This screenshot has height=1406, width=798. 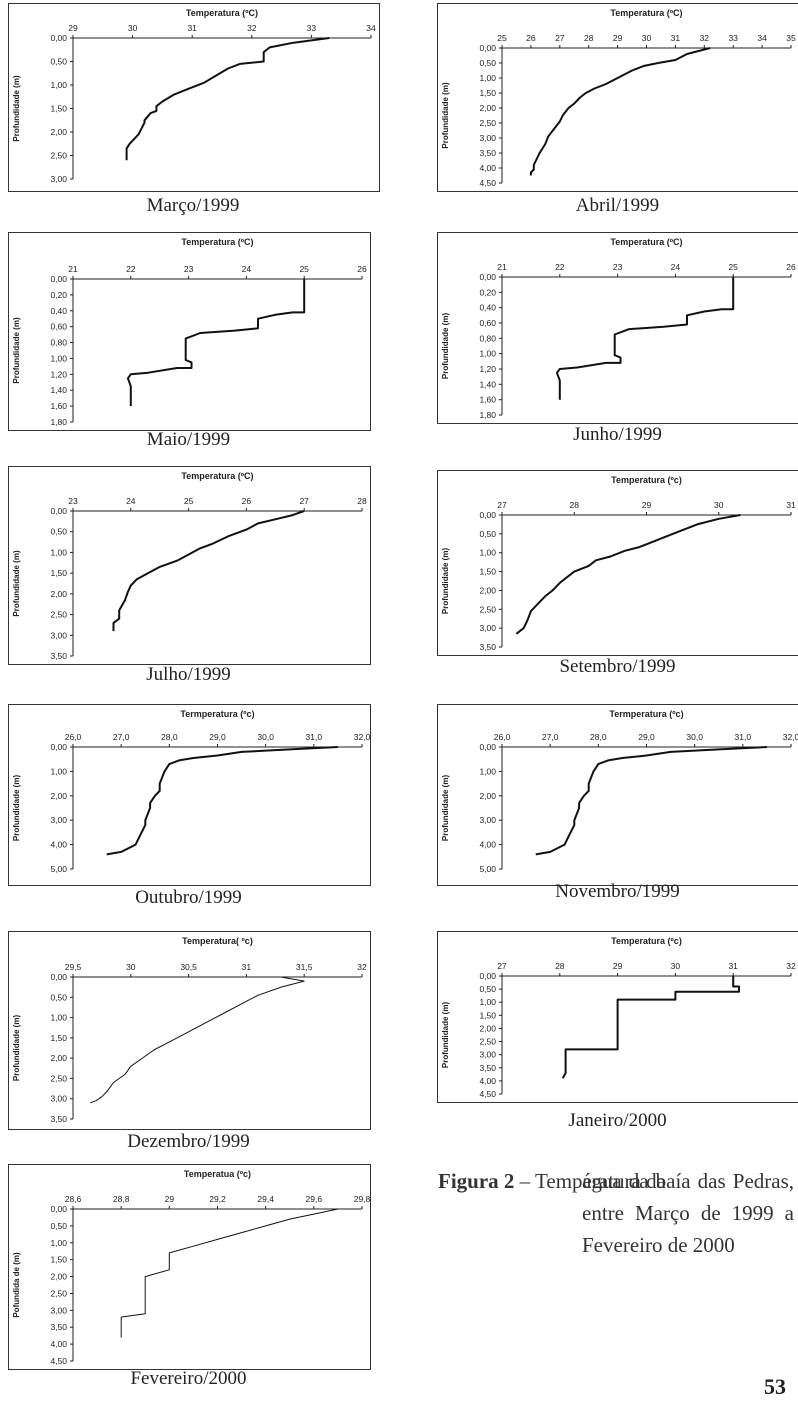 I want to click on x-tick-label: 27, so click(x=560, y=38).